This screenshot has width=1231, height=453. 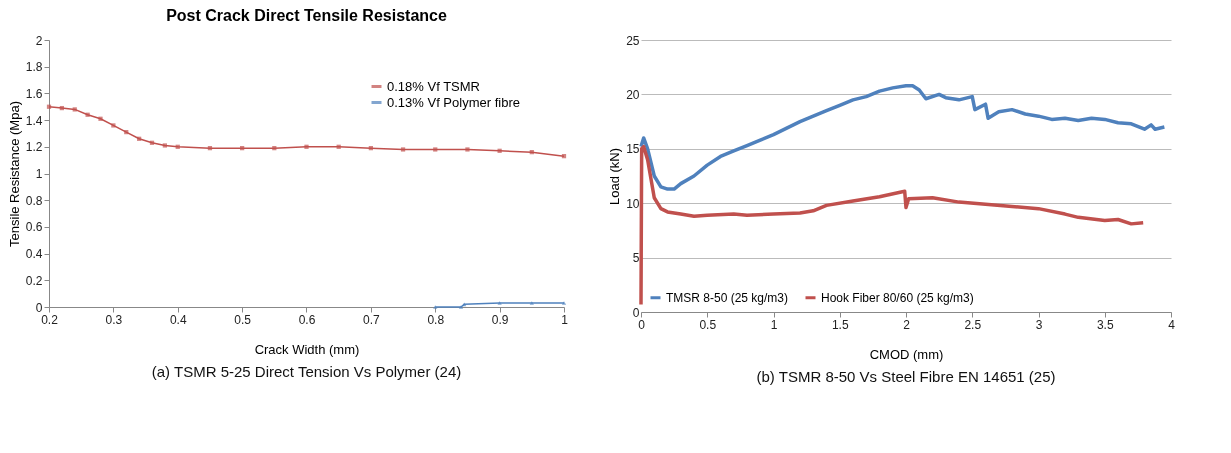 What do you see at coordinates (34, 200) in the screenshot?
I see `y-tick-label: 0.8` at bounding box center [34, 200].